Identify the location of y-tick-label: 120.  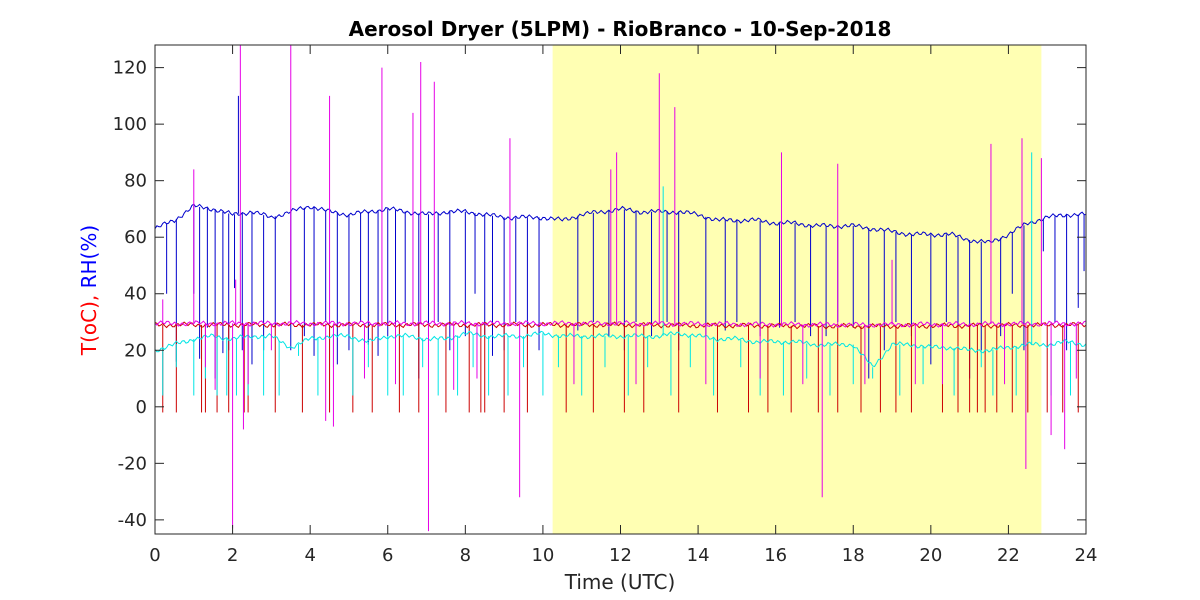
(130, 68).